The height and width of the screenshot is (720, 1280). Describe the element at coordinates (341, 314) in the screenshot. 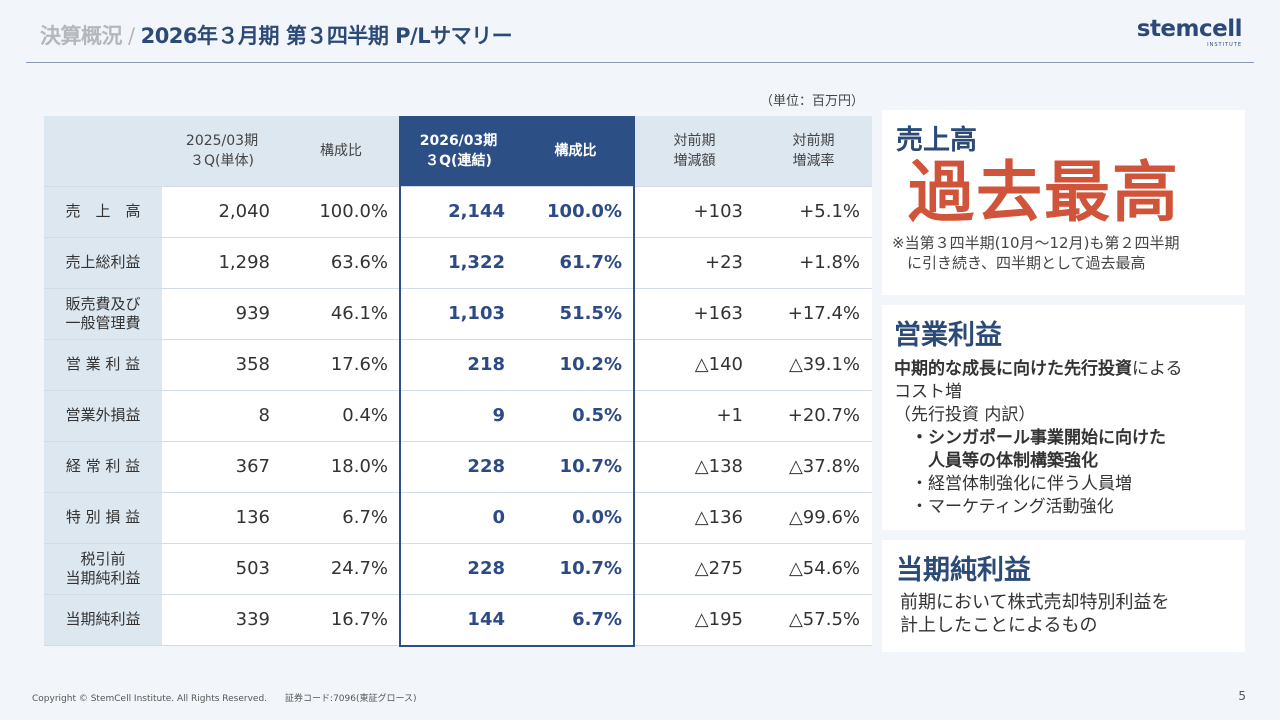

I see `table-cell: 46.1%` at that location.